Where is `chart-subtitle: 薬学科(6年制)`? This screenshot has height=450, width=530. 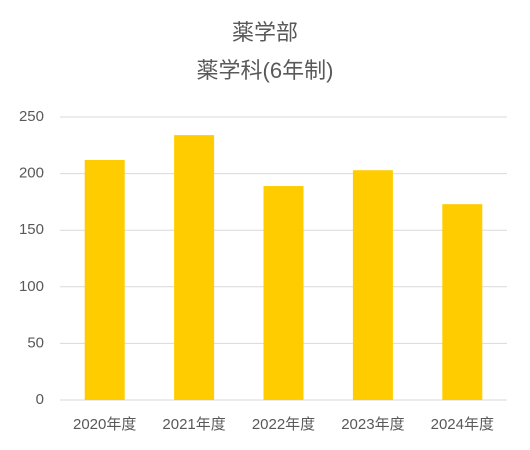
chart-subtitle: 薬学科(6年制) is located at coordinates (265, 70).